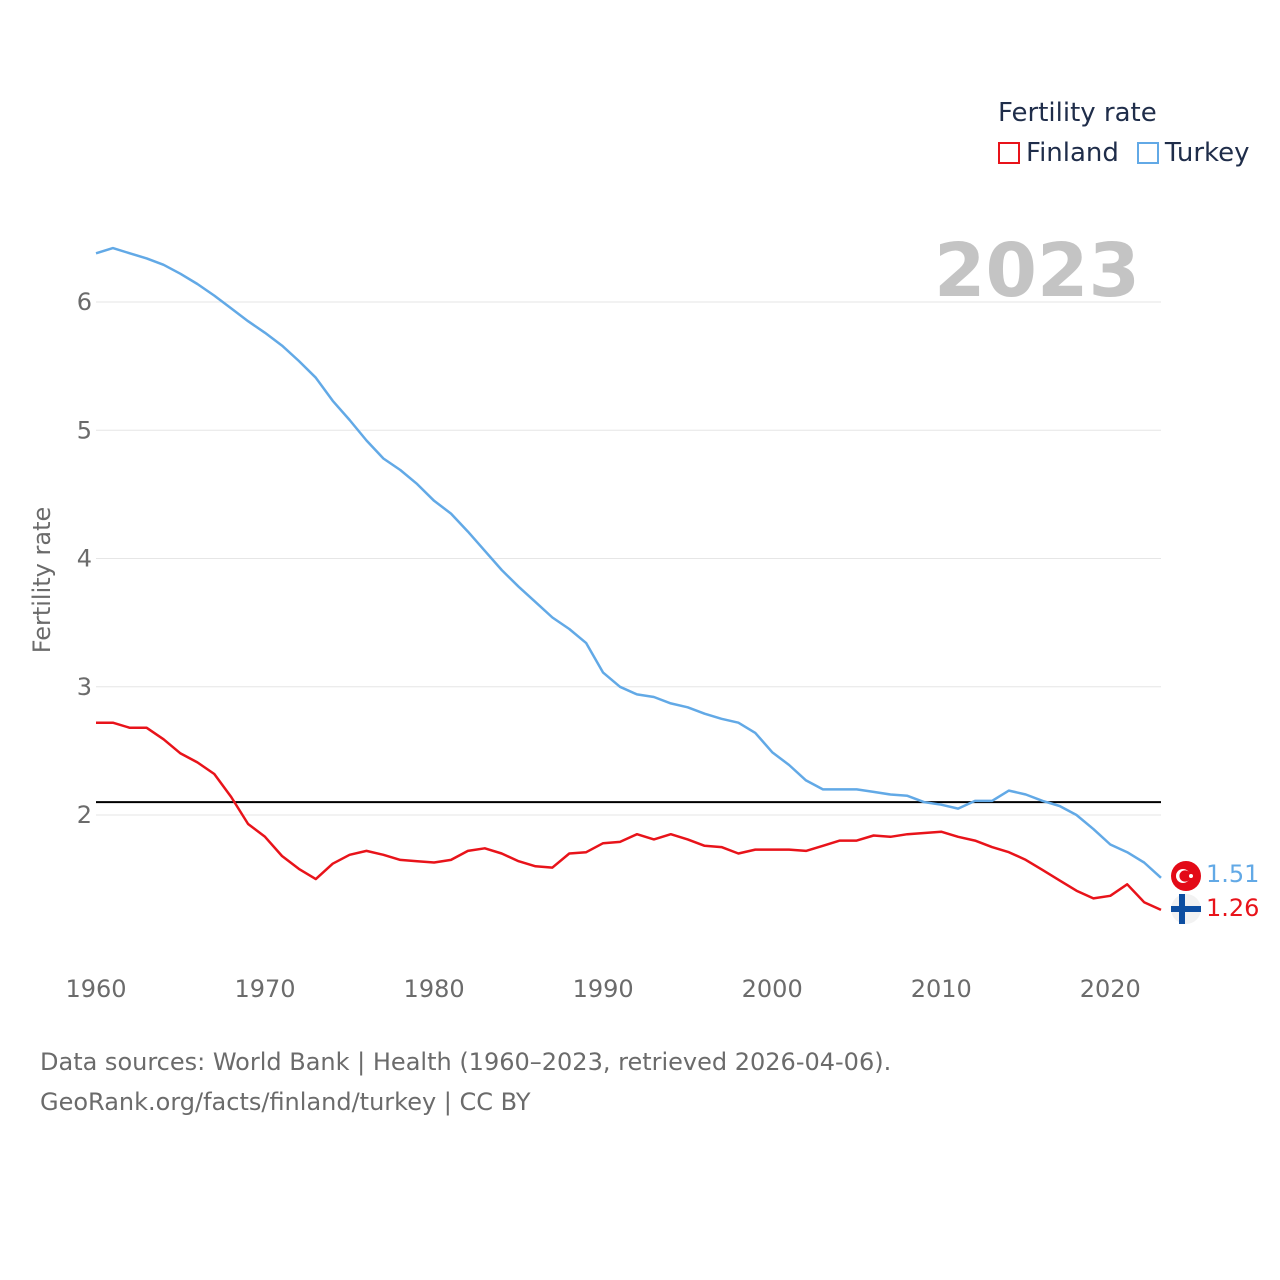  Describe the element at coordinates (1110, 989) in the screenshot. I see `x-tick-label: 2020` at that location.